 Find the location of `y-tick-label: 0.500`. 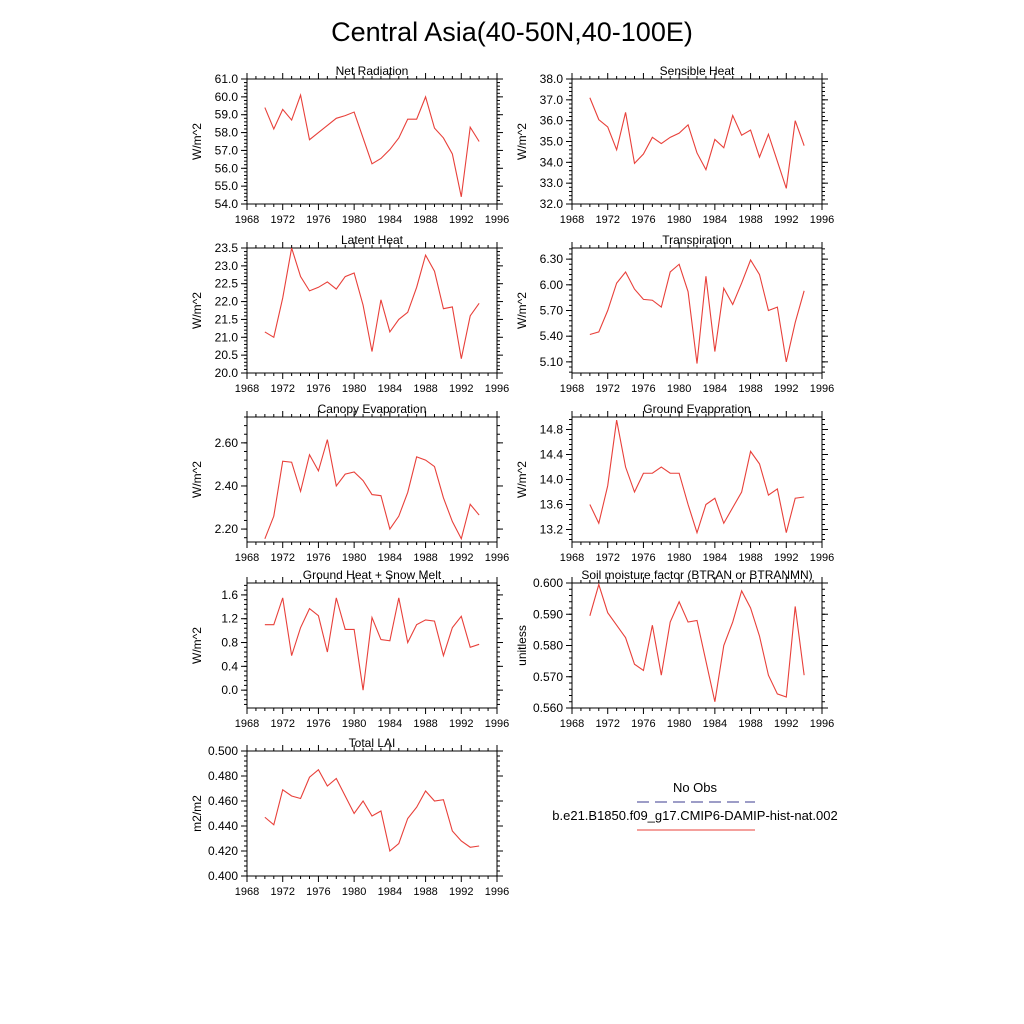

y-tick-label: 0.500 is located at coordinates (223, 751).